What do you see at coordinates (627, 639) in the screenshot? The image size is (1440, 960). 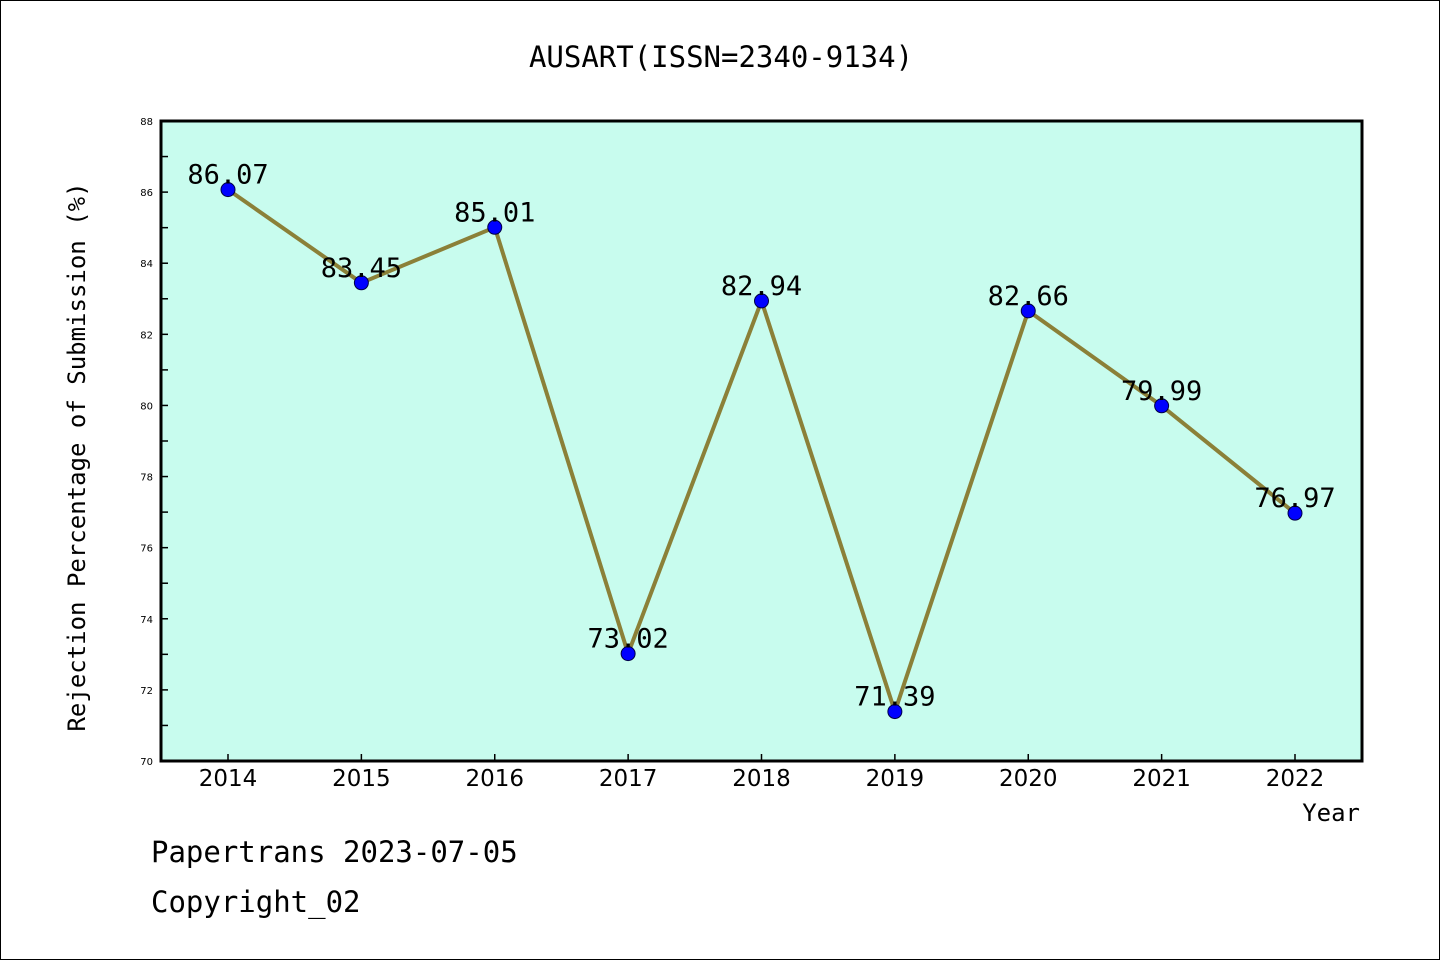 I see `data-label: 73.02` at bounding box center [627, 639].